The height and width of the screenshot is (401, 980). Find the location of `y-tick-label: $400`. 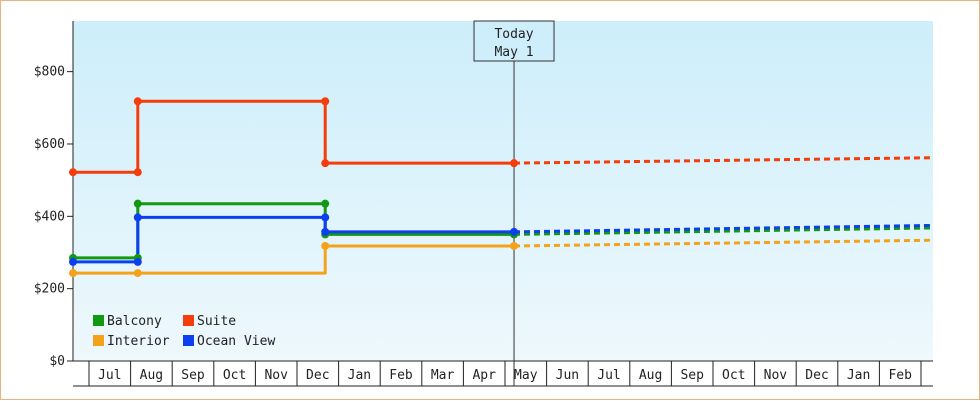

y-tick-label: $400 is located at coordinates (49, 216).